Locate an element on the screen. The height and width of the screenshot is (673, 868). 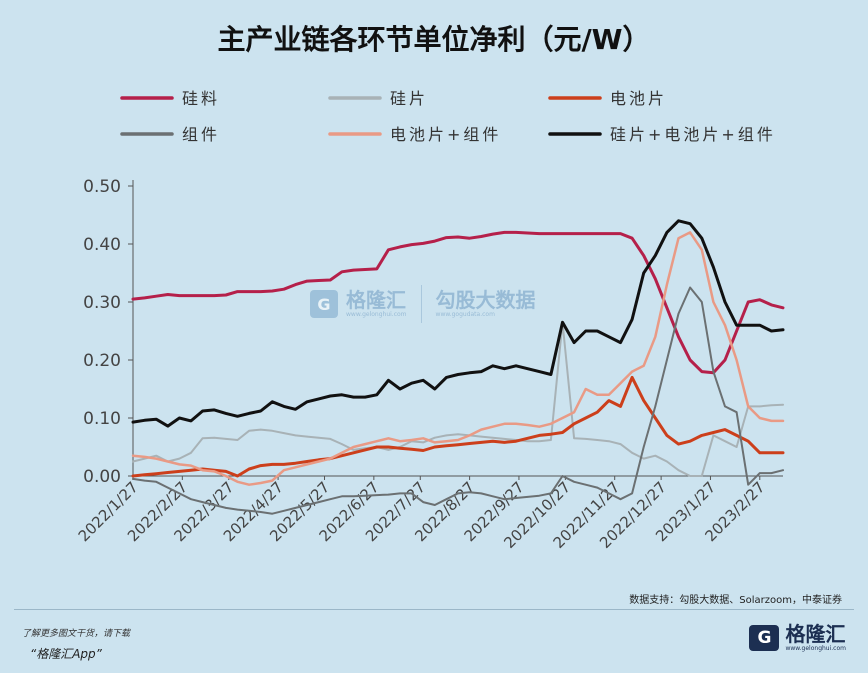
promo-app-name: “格隆汇App” is located at coordinates (66, 654).